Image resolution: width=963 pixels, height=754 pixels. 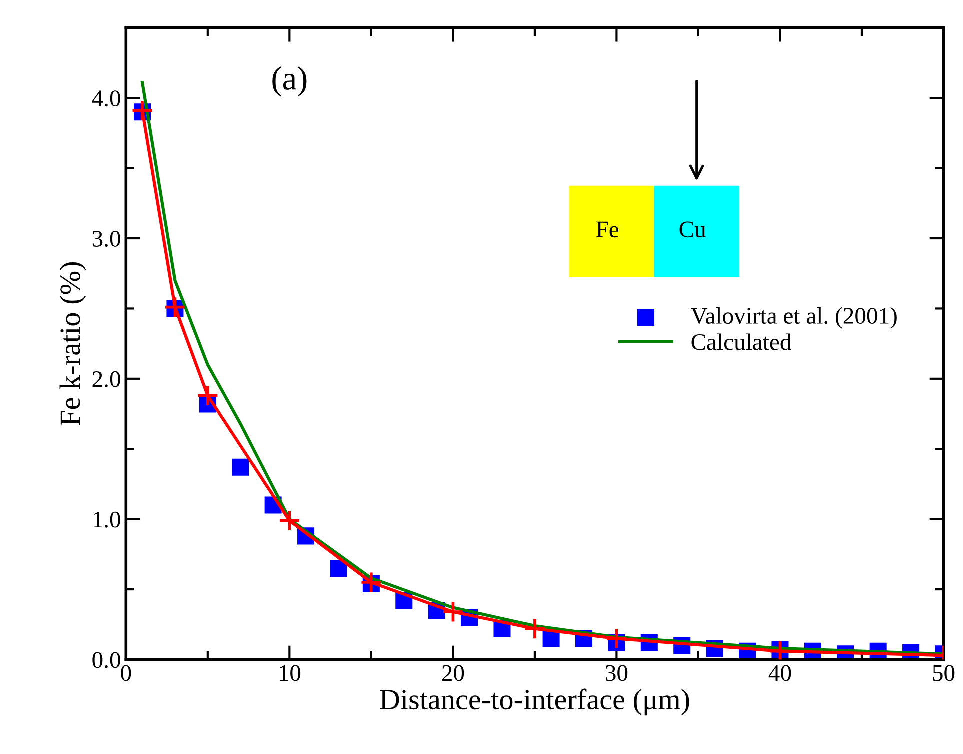 I want to click on legend-label: Calculated, so click(x=742, y=342).